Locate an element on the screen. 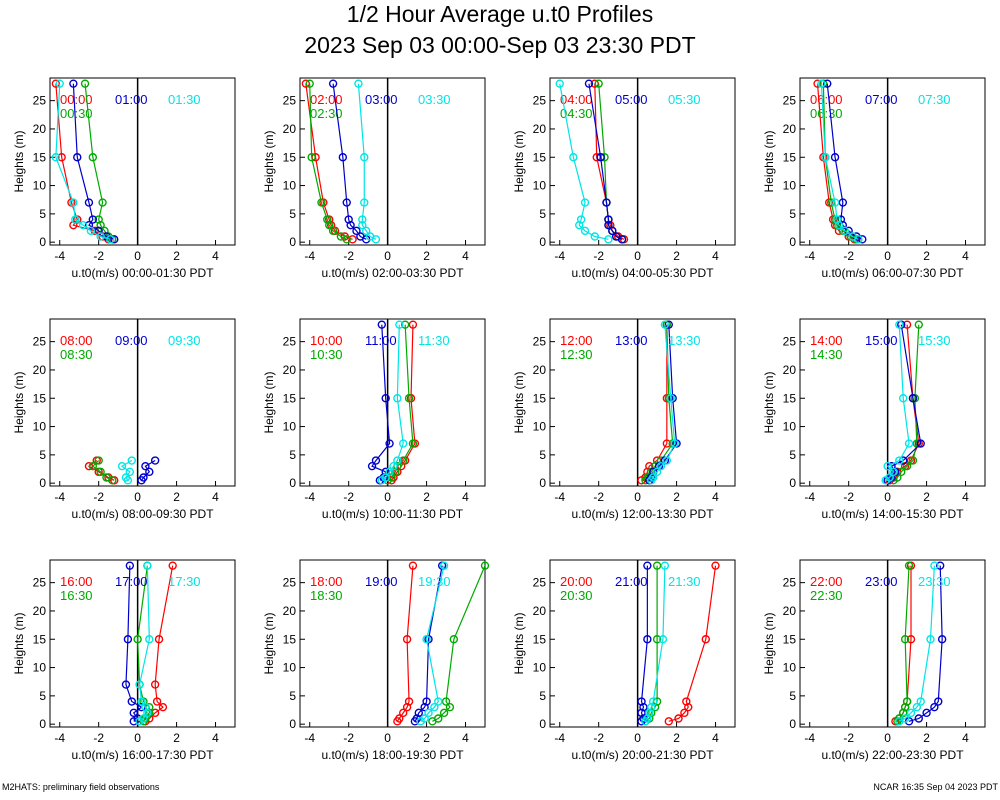  x-tick-label: -4 is located at coordinates (559, 256).